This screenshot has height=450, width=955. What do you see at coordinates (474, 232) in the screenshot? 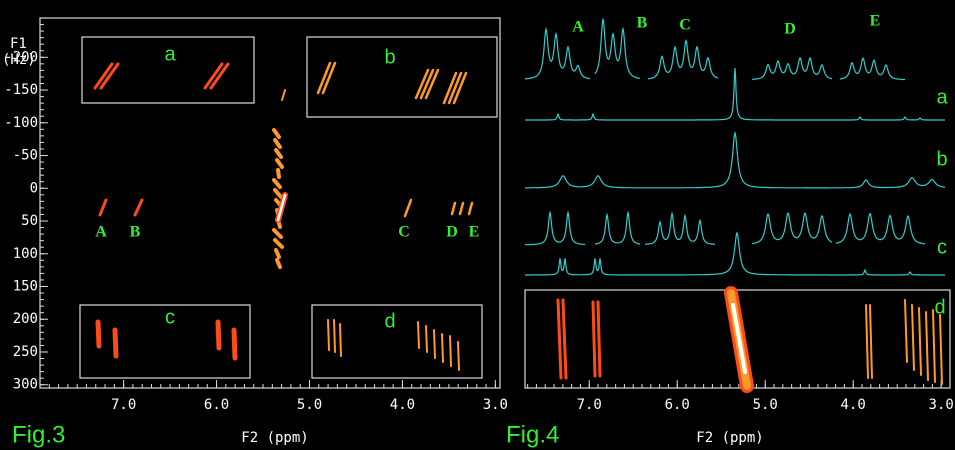
I see `peak-label: E` at bounding box center [474, 232].